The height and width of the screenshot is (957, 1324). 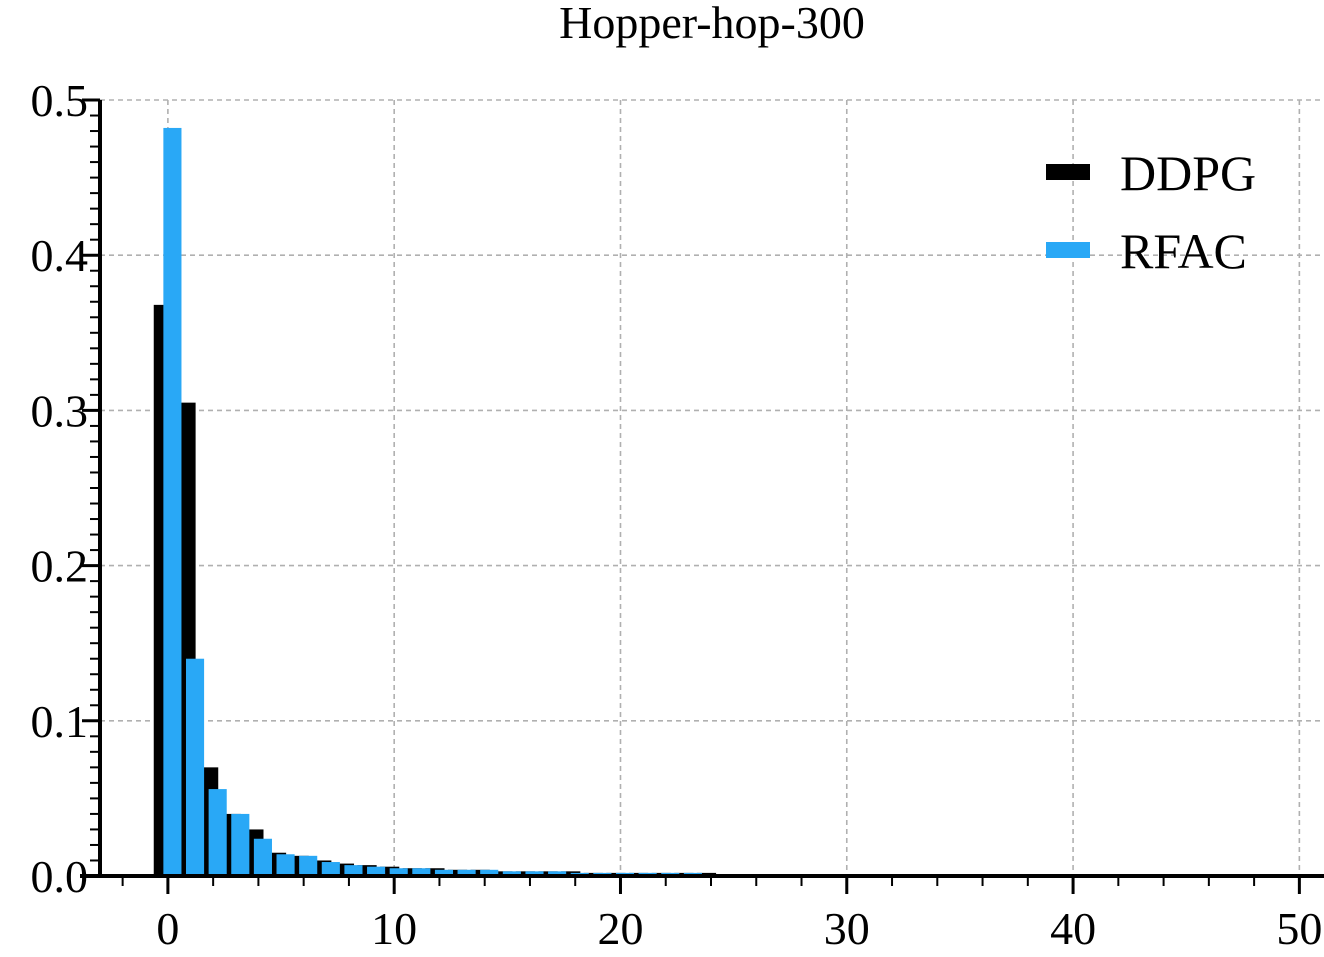 What do you see at coordinates (1068, 172) in the screenshot?
I see `legend-swatch-ddpg` at bounding box center [1068, 172].